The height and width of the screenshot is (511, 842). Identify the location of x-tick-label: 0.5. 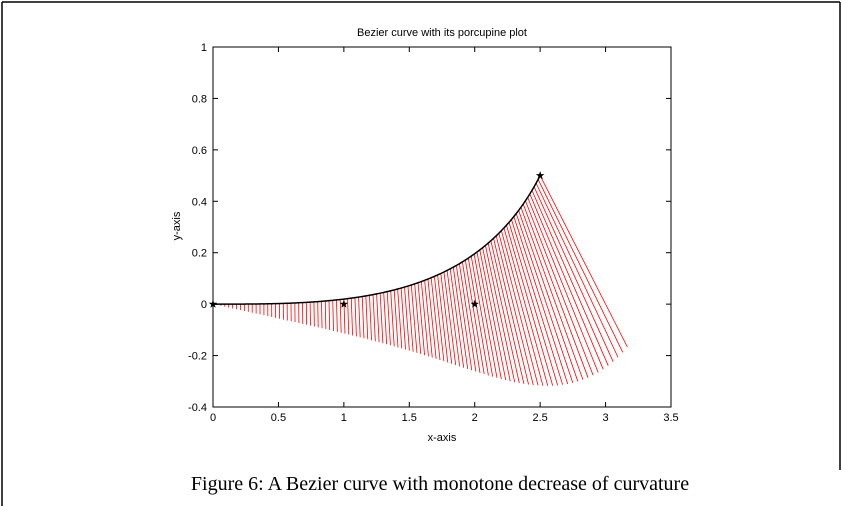
(278, 418).